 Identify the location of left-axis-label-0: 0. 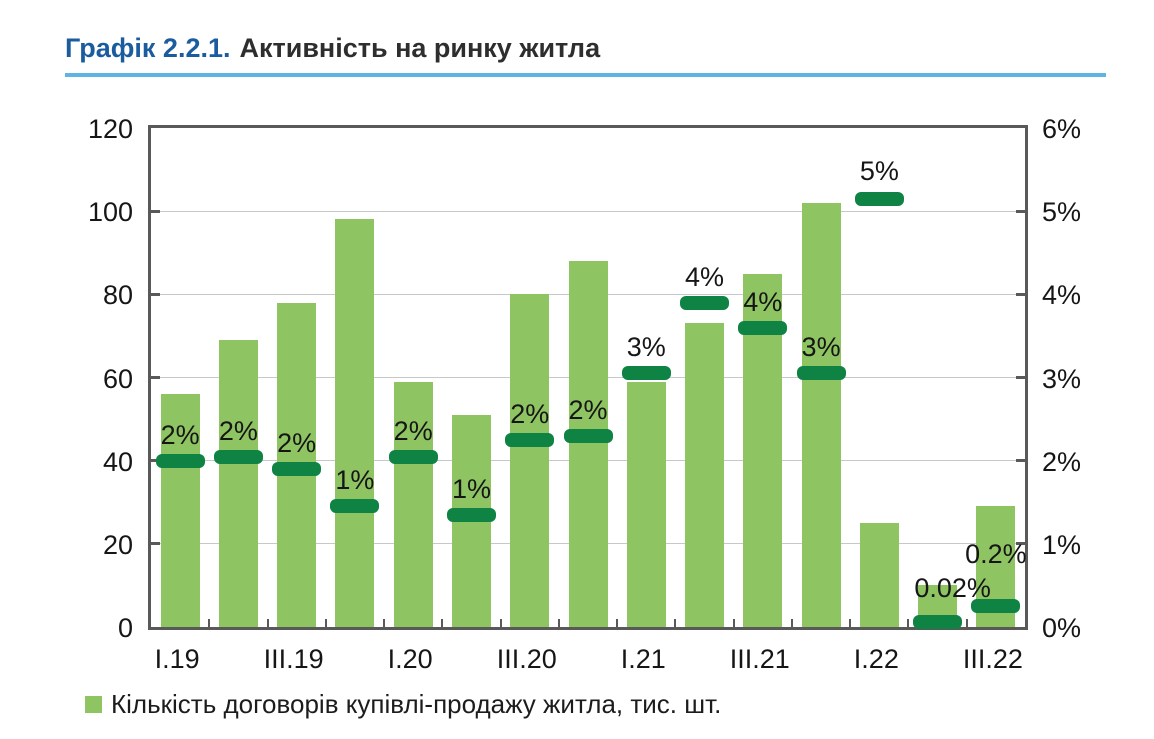
(125, 628).